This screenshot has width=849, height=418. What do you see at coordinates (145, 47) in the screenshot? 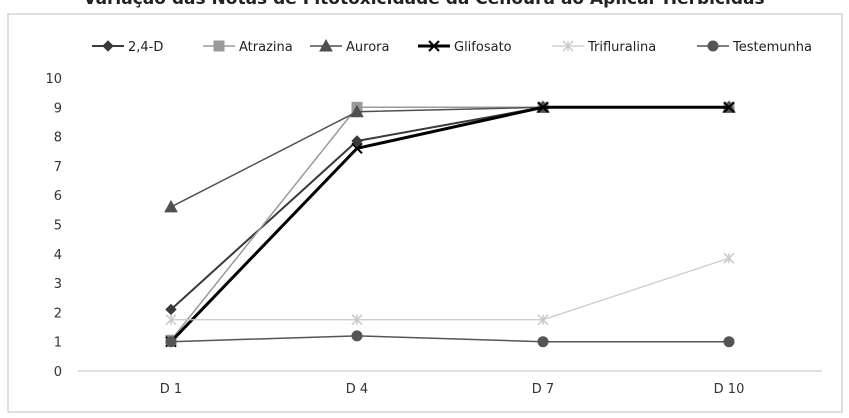
I see `legend-label: 2,4-D` at bounding box center [145, 47].